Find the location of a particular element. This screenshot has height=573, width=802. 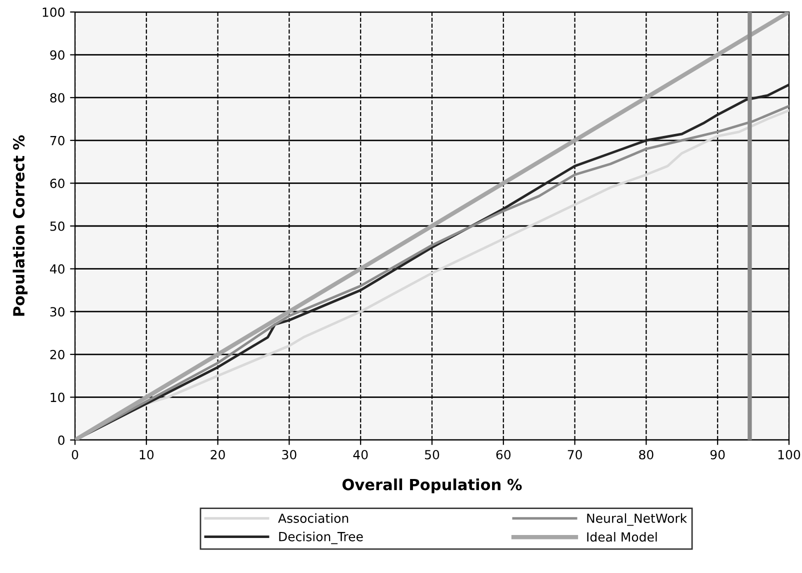

x-tick-label: 70 is located at coordinates (575, 455).